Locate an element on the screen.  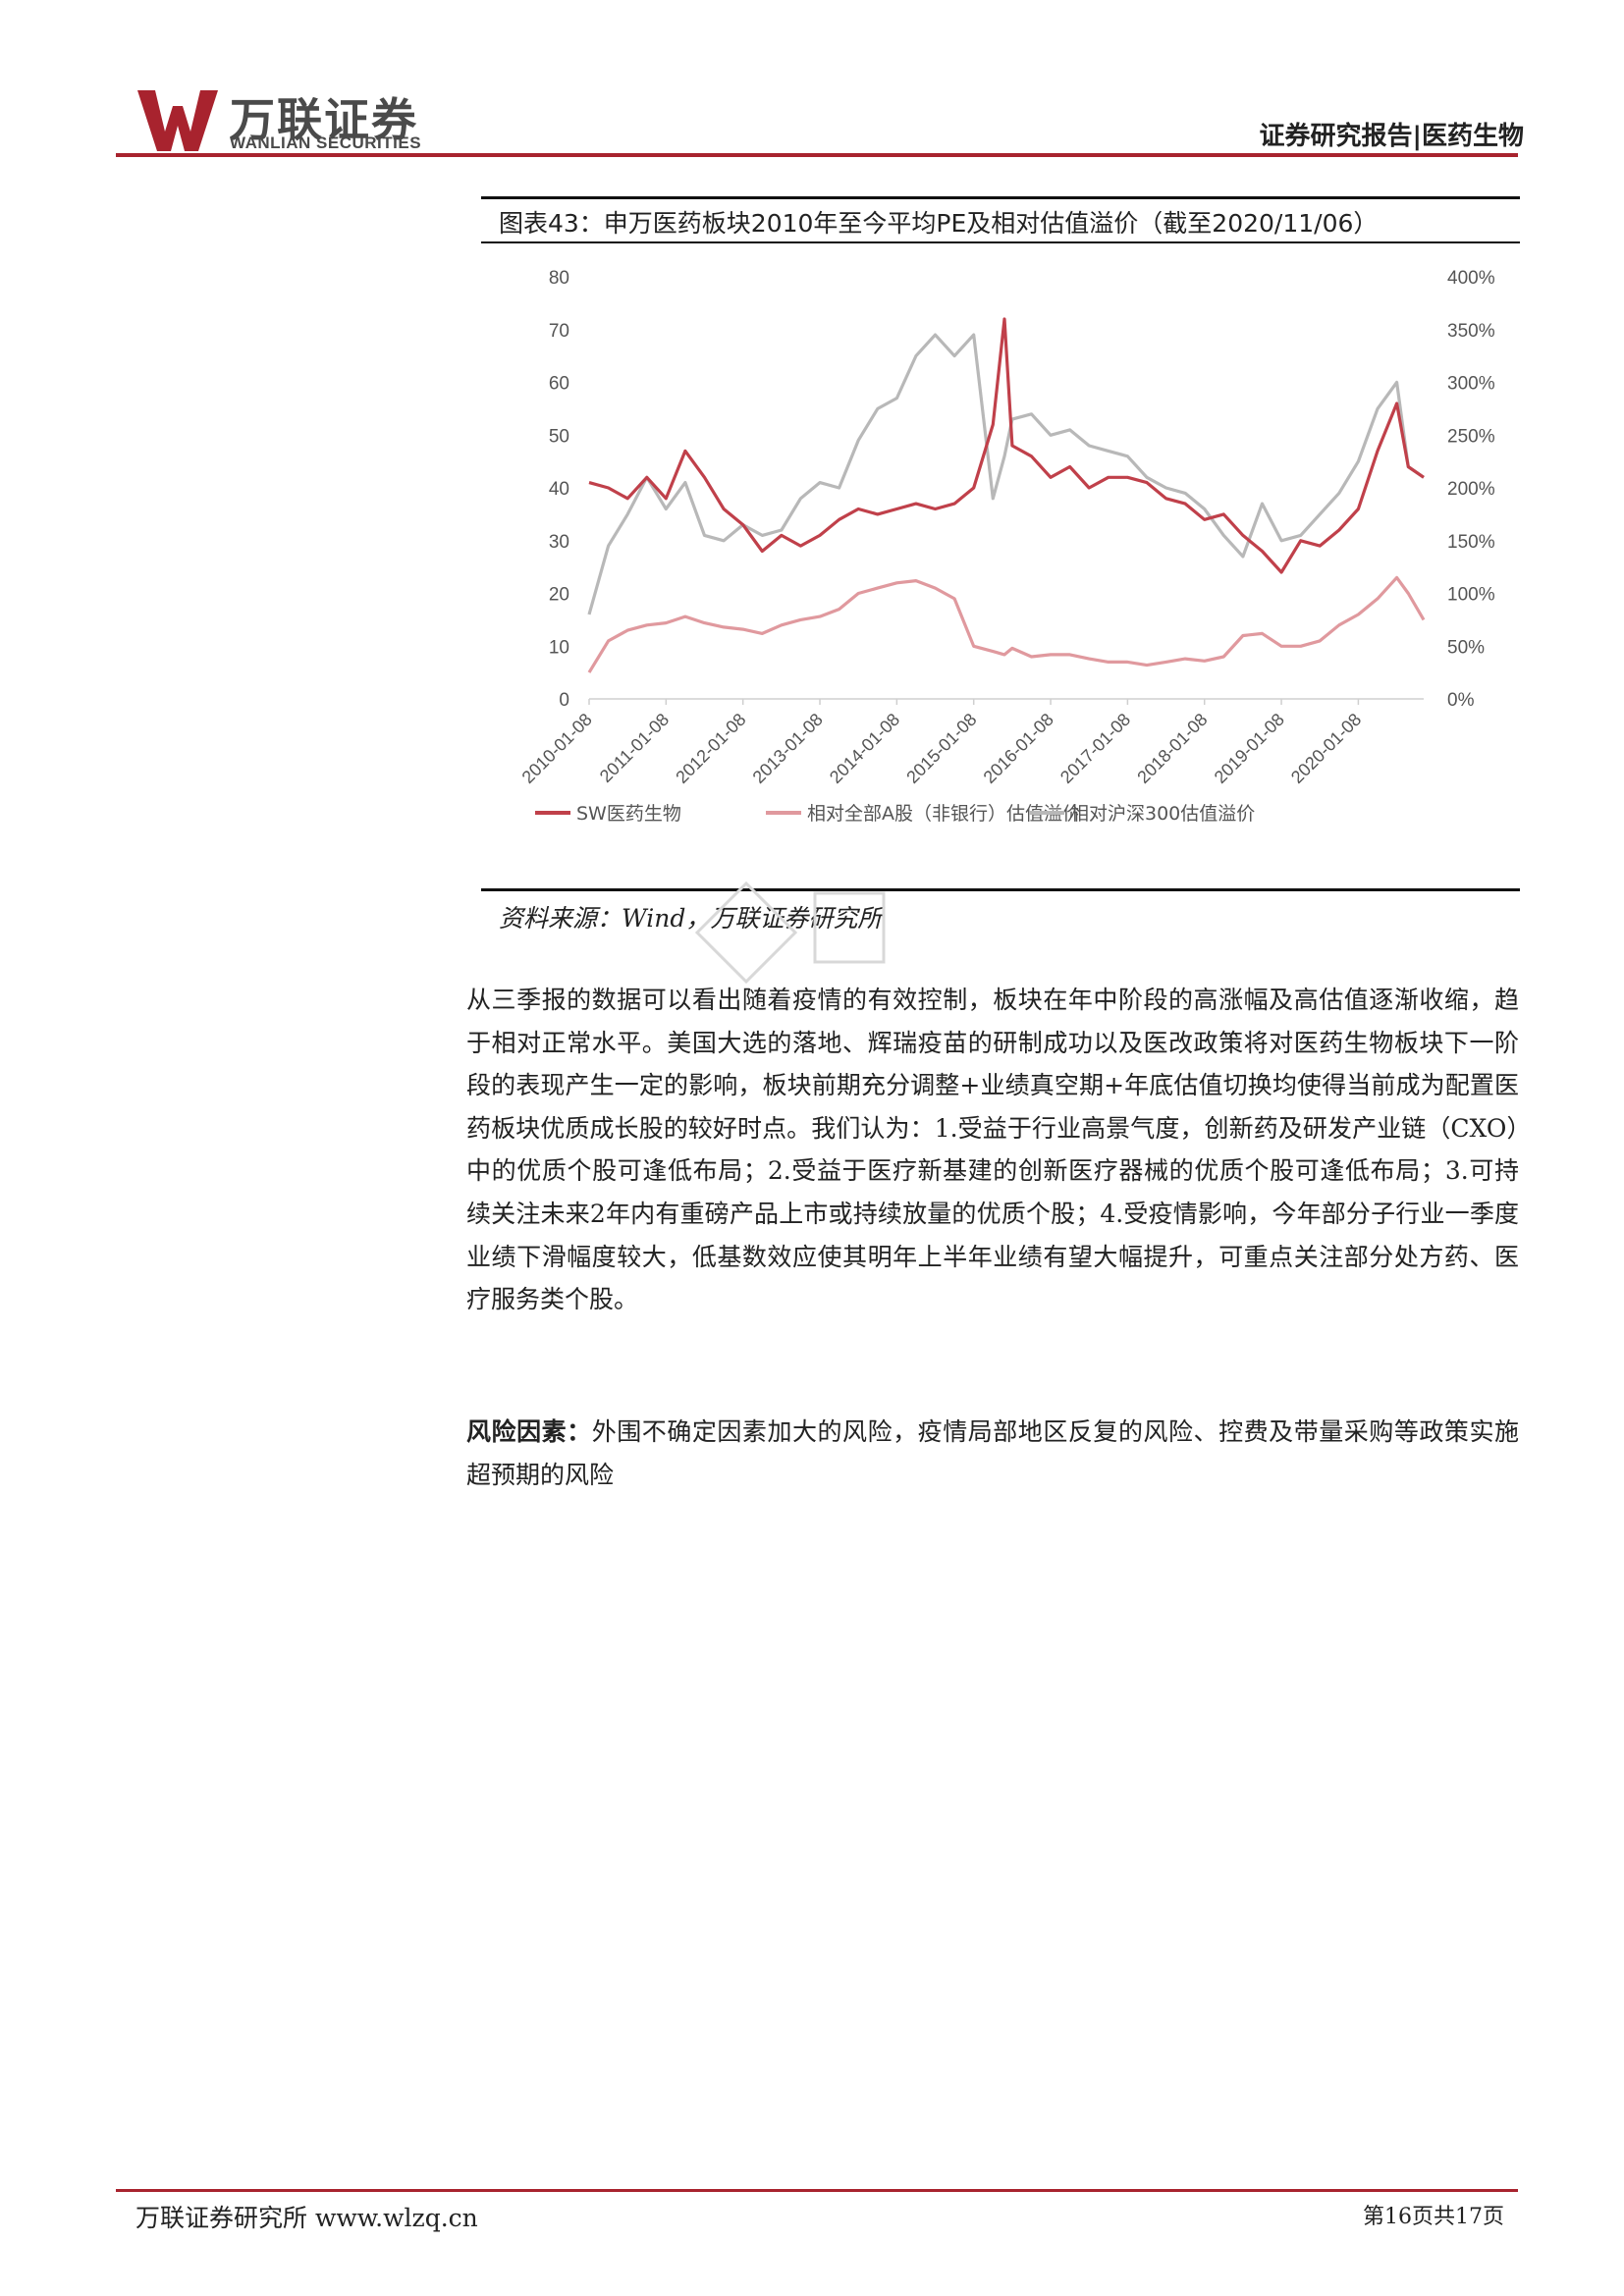
page-number: 第16页共17页 is located at coordinates (1433, 2217).